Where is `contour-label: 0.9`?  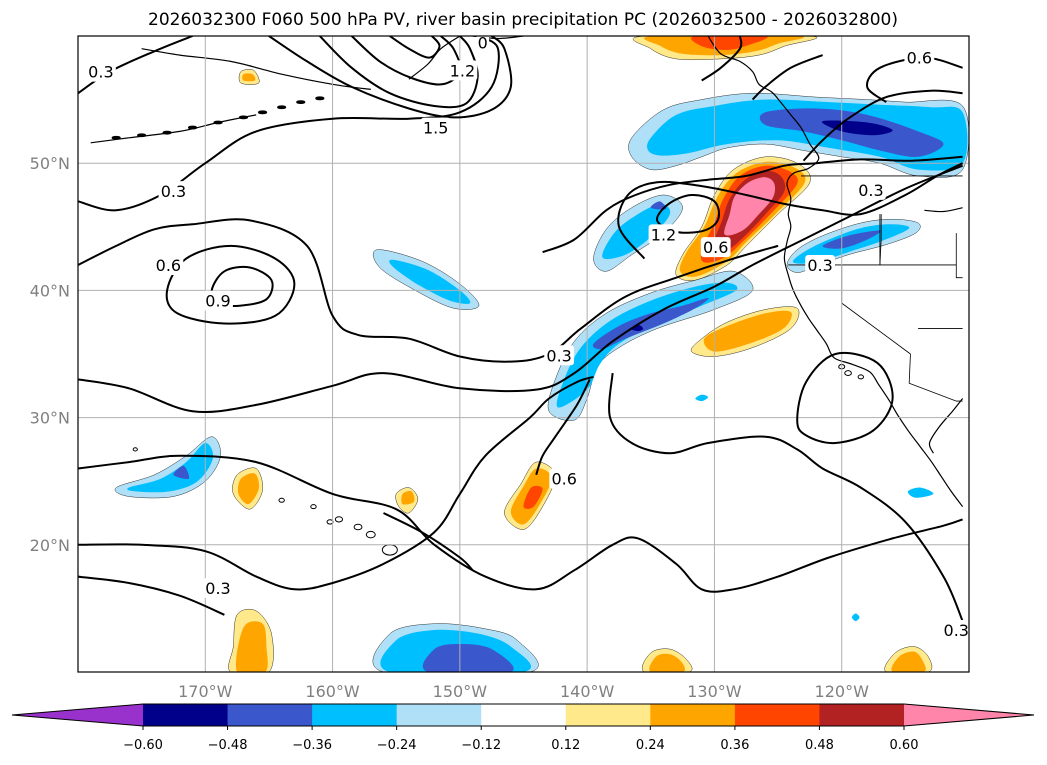 contour-label: 0.9 is located at coordinates (217, 301).